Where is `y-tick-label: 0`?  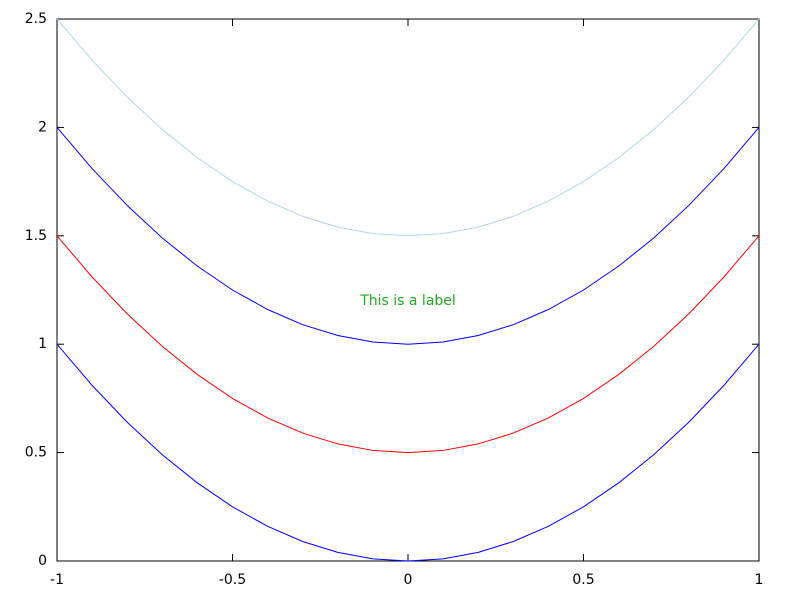
y-tick-label: 0 is located at coordinates (42, 561).